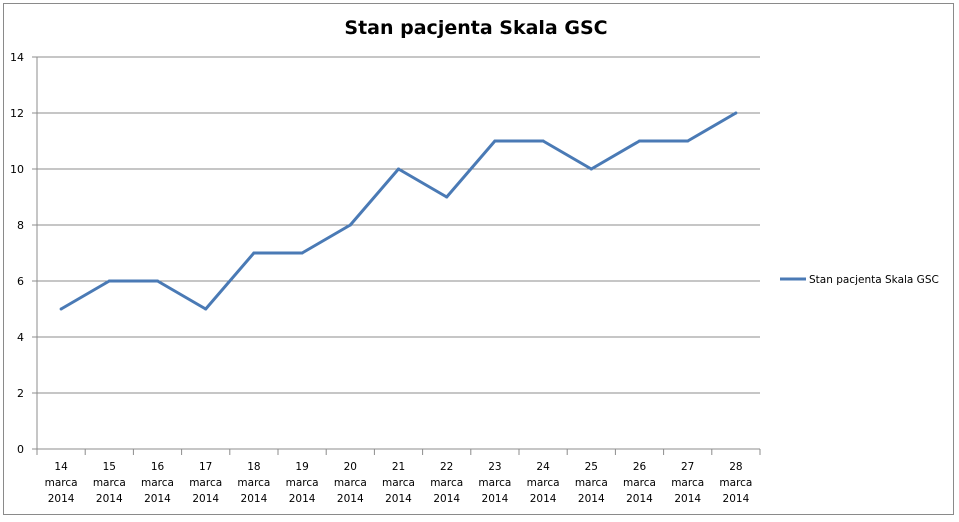 The width and height of the screenshot is (959, 522). What do you see at coordinates (398, 467) in the screenshot?
I see `x-tick-label-line: 21` at bounding box center [398, 467].